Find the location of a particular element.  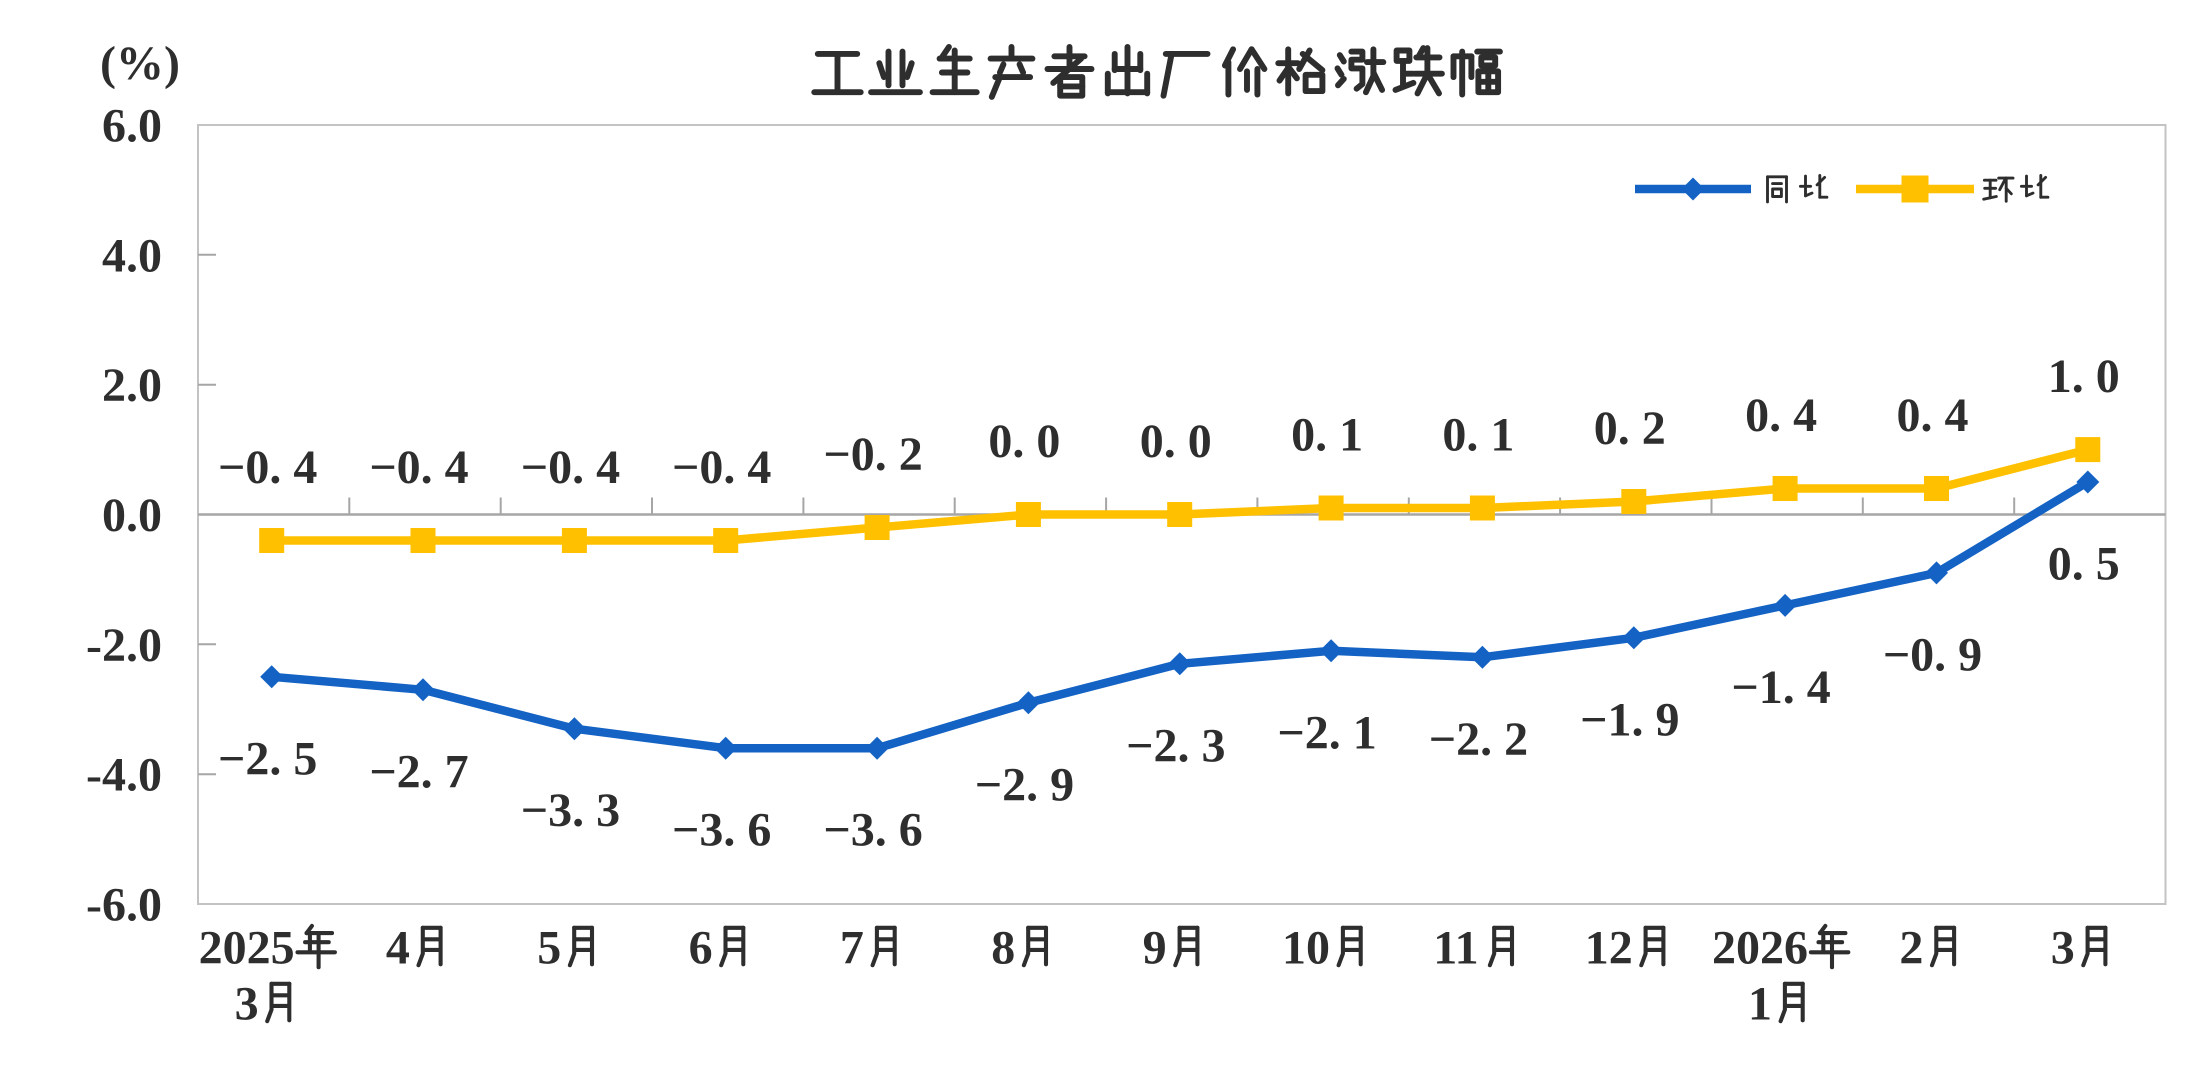

svg-text: −3. 3 is located at coordinates (570, 810).